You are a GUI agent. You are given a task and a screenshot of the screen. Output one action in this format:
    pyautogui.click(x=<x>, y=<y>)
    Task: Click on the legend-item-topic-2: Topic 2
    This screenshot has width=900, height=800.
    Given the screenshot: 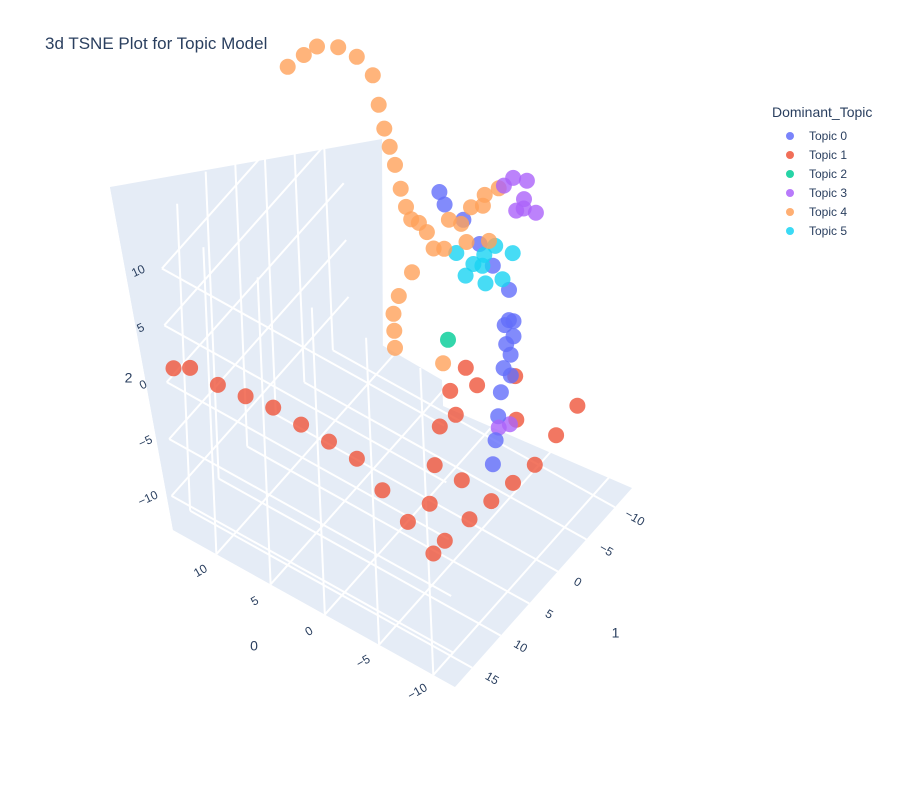 What is the action you would take?
    pyautogui.click(x=822, y=173)
    